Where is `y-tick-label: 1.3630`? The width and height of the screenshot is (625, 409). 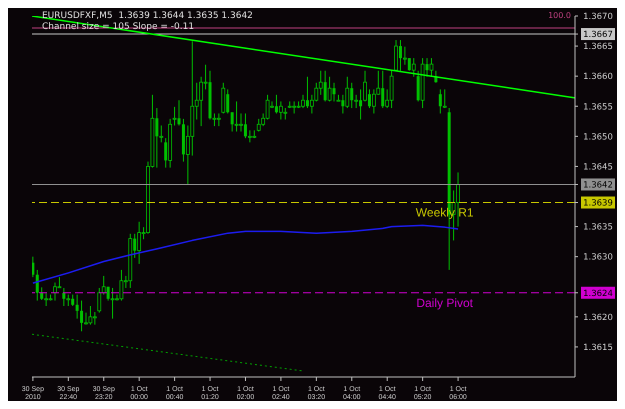 y-tick-label: 1.3630 is located at coordinates (598, 257).